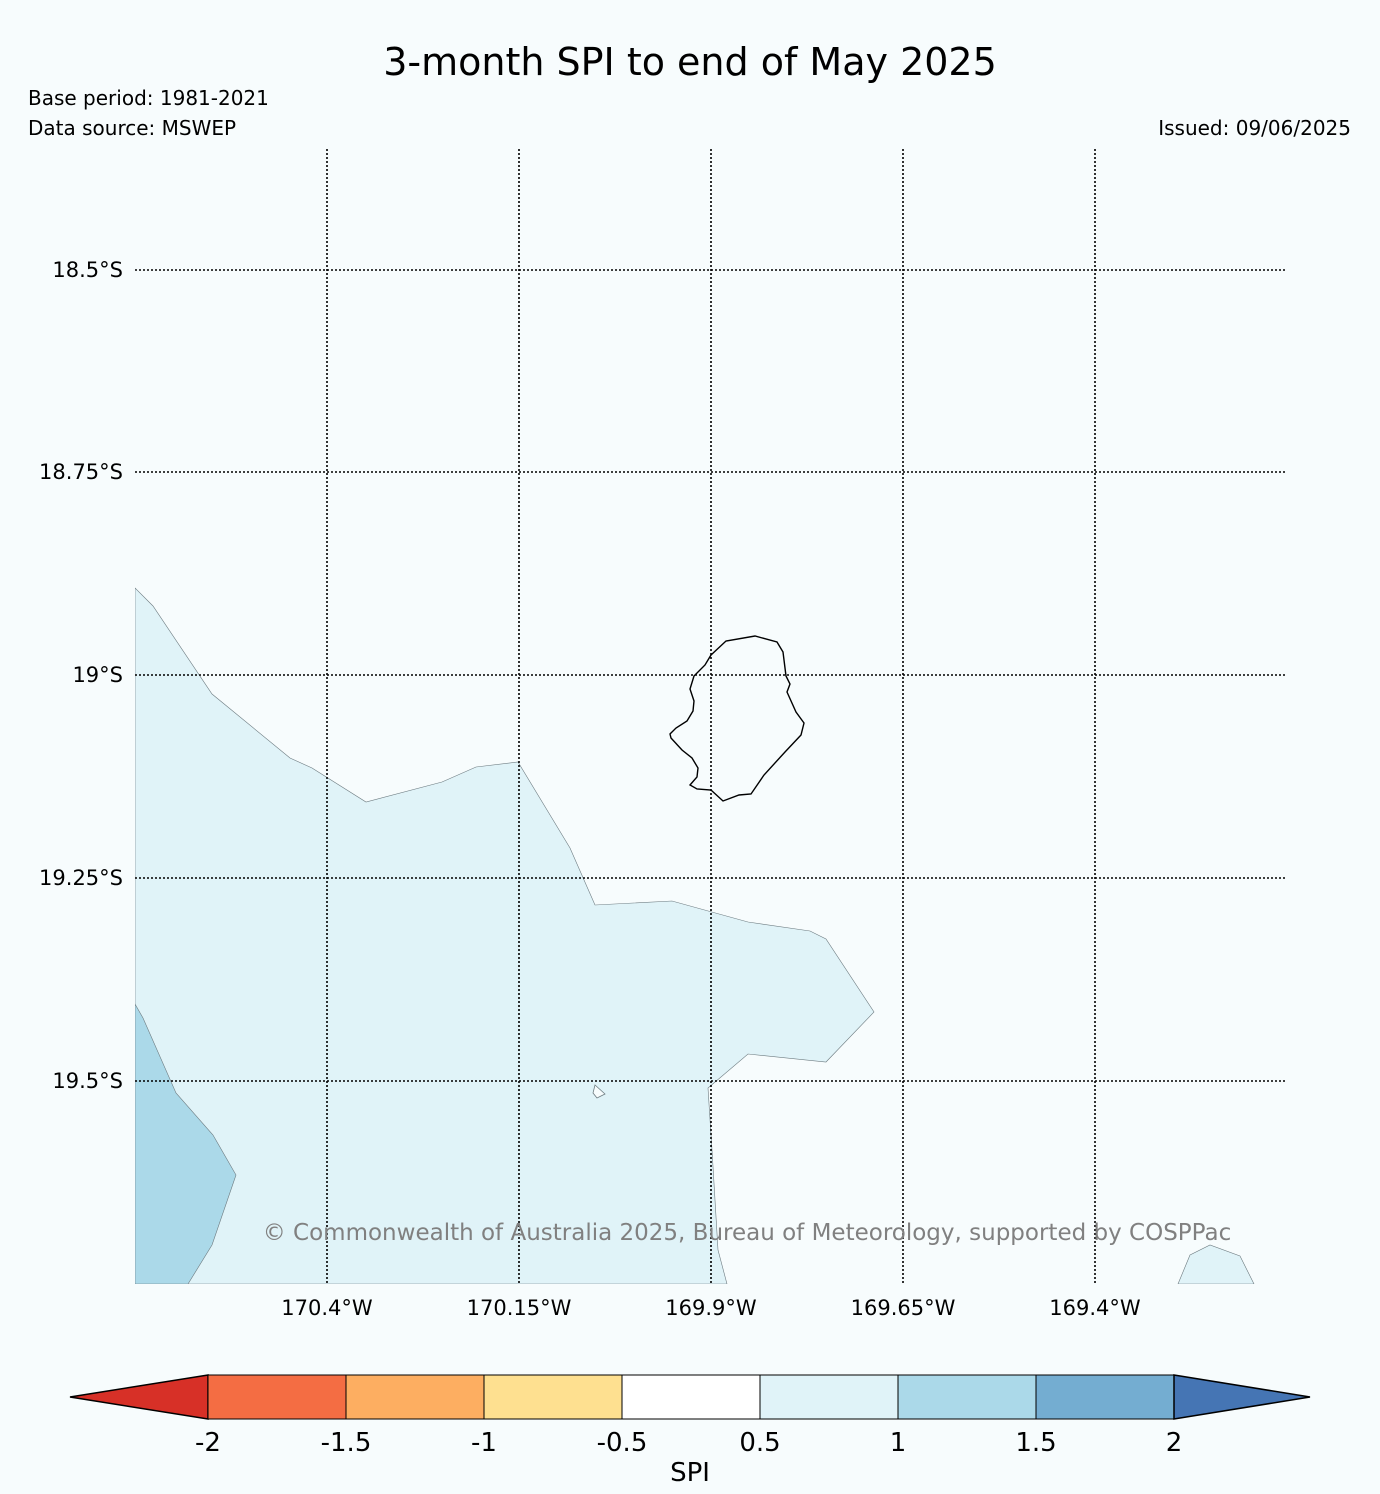 Image resolution: width=1380 pixels, height=1494 pixels. I want to click on lat-label-19: 19°S, so click(97, 675).